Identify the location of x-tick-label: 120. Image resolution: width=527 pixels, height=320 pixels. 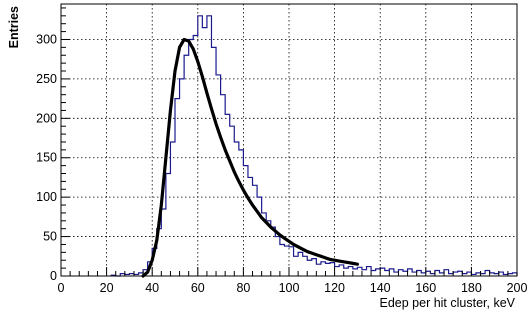
(334, 288).